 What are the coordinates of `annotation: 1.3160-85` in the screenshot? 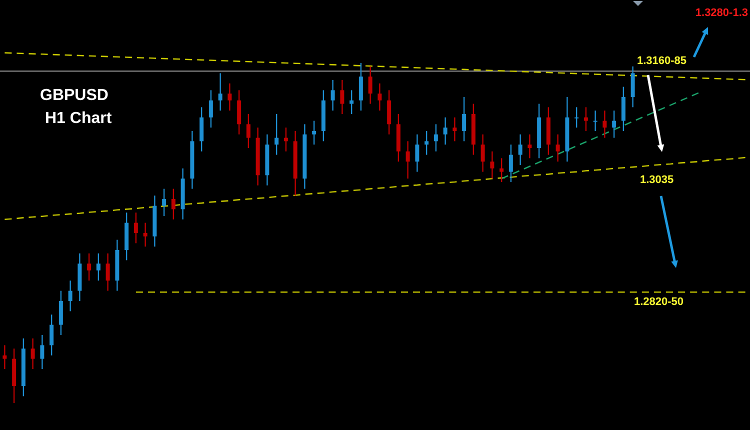 It's located at (662, 61).